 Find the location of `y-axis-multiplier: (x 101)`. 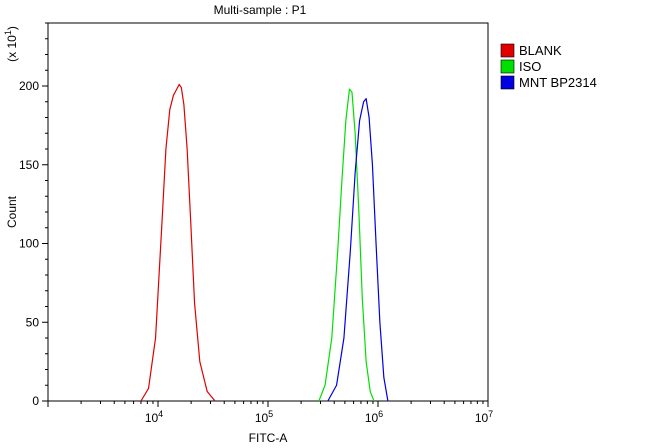

y-axis-multiplier: (x 101) is located at coordinates (11, 44).